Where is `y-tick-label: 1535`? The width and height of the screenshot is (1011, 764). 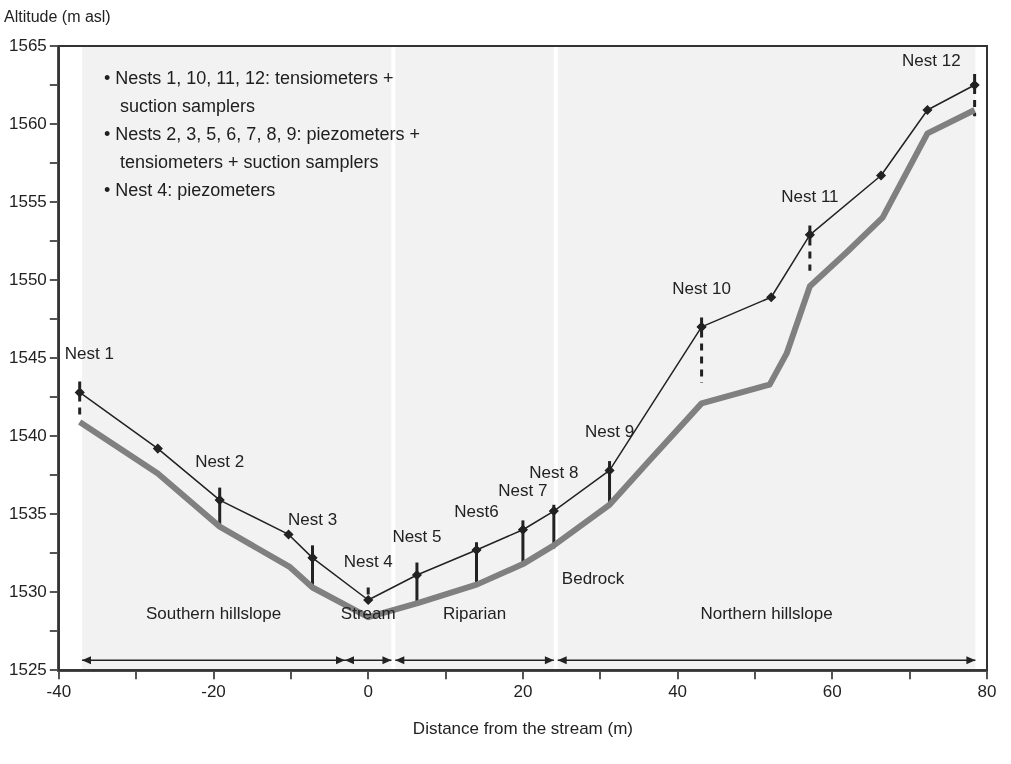
y-tick-label: 1535 is located at coordinates (27, 513).